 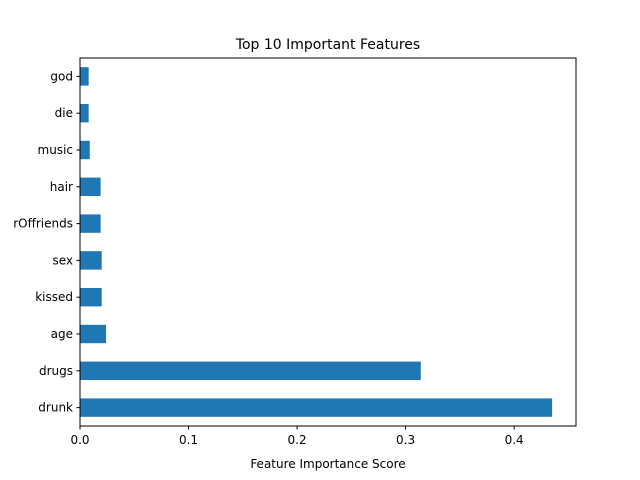 I want to click on bar-drunk, so click(x=316, y=407).